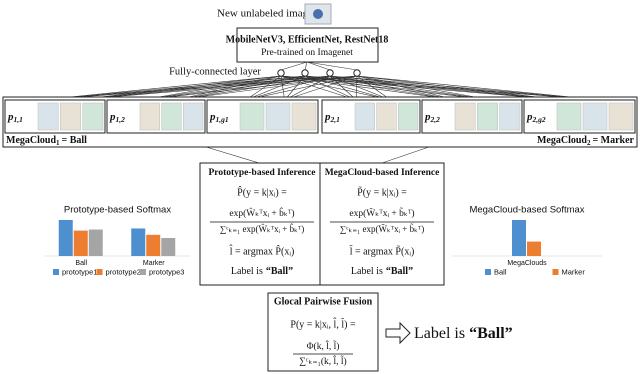 This screenshot has height=374, width=640. What do you see at coordinates (381, 212) in the screenshot?
I see `inference-numerator: exp(W̃ₖᵀxᵢ + b̃ₖᵀ)` at bounding box center [381, 212].